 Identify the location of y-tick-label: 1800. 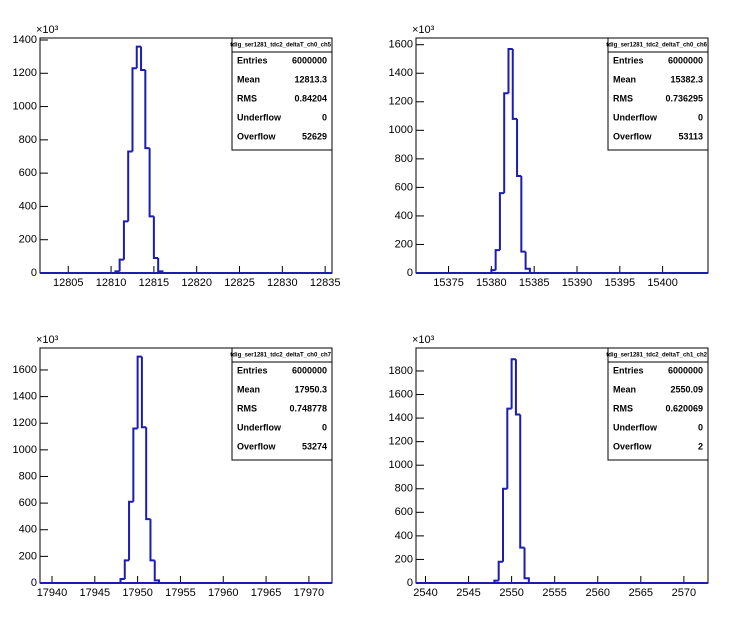
(401, 371).